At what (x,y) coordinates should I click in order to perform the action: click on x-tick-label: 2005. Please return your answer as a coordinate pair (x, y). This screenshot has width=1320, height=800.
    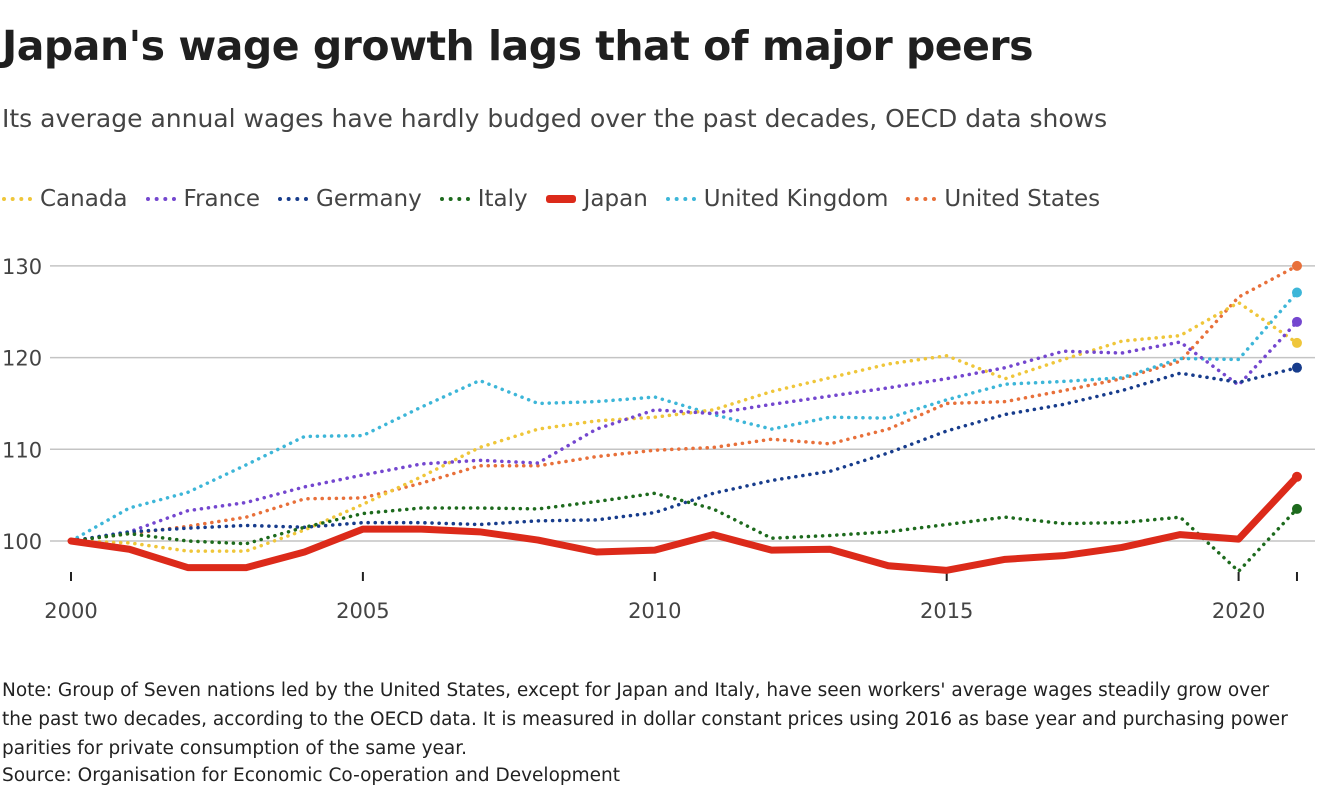
    Looking at the image, I should click on (362, 611).